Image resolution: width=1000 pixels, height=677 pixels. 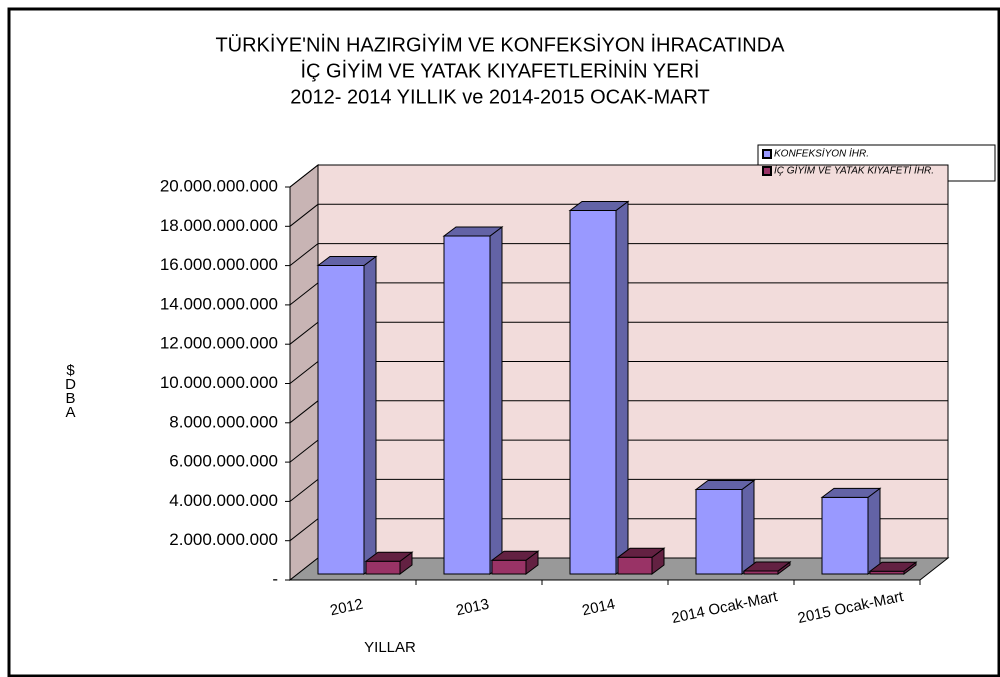 I want to click on y-tick-label: 10.000.000.000, so click(x=219, y=382).